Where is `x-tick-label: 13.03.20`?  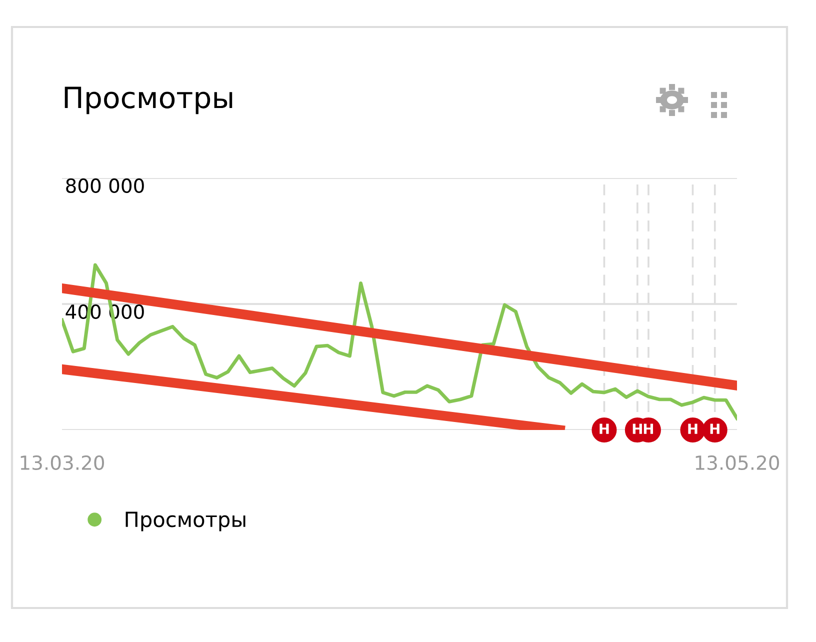 x-tick-label: 13.03.20 is located at coordinates (62, 462).